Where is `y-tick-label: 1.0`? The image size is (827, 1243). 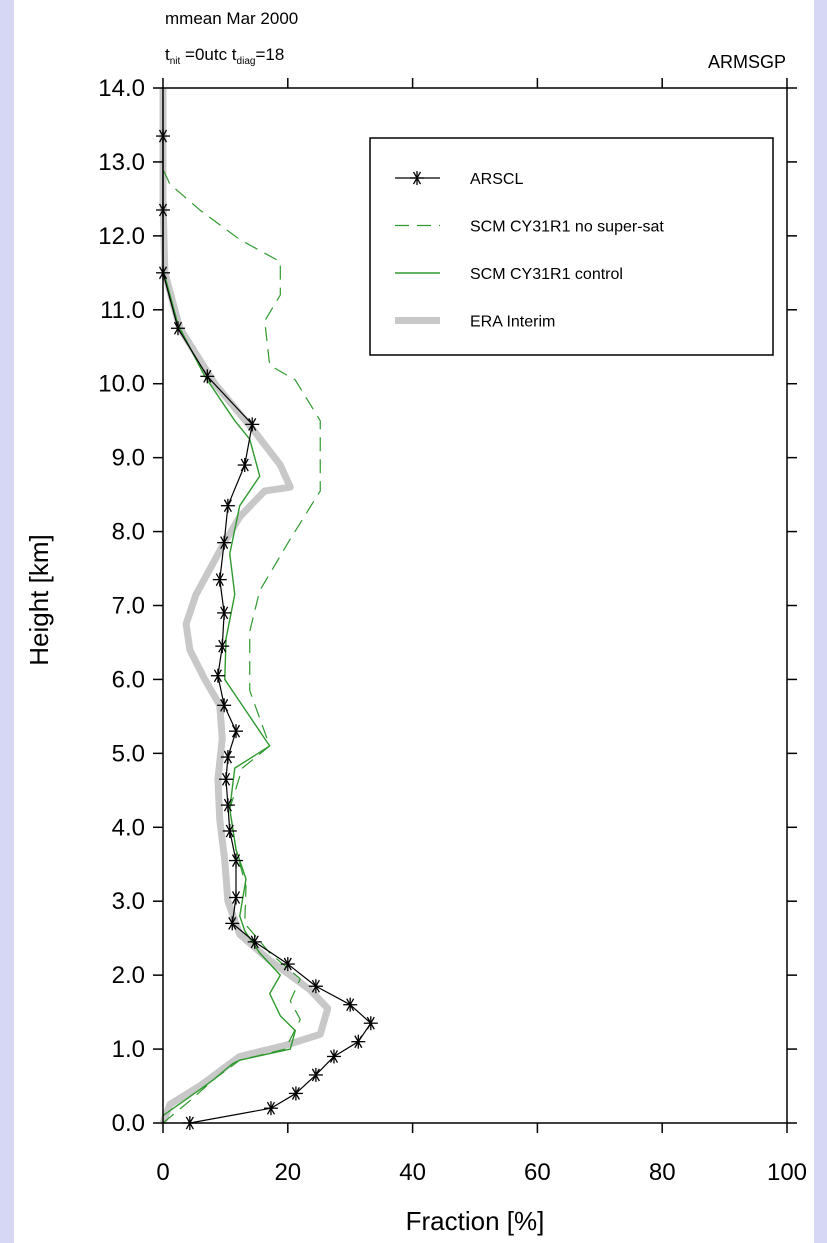
y-tick-label: 1.0 is located at coordinates (128, 1049).